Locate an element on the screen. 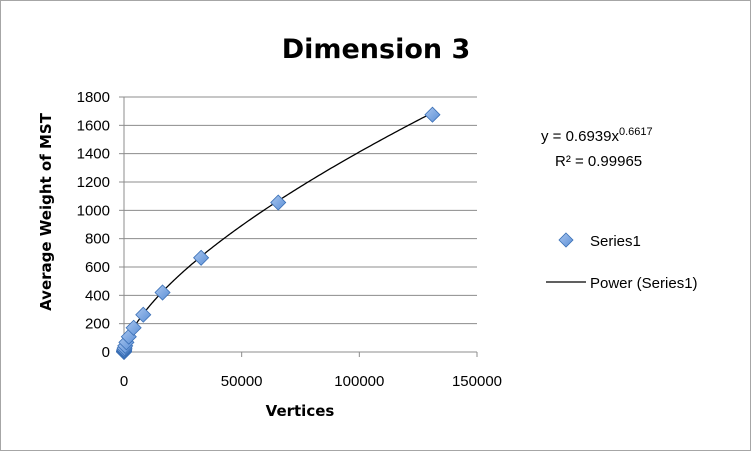 This screenshot has width=753, height=453. y-tick-label: 400 is located at coordinates (97, 295).